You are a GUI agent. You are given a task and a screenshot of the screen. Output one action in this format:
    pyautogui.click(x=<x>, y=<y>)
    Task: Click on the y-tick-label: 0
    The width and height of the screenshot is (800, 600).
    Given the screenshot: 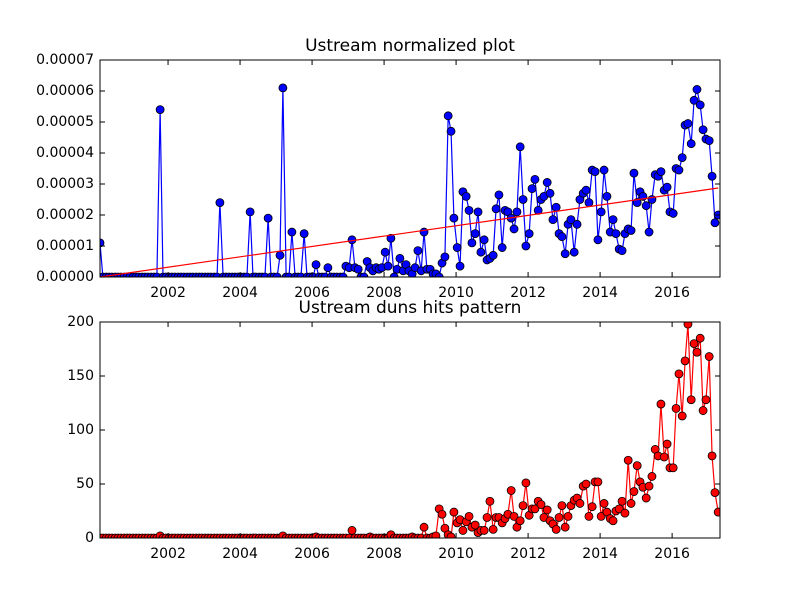 What is the action you would take?
    pyautogui.click(x=89, y=538)
    